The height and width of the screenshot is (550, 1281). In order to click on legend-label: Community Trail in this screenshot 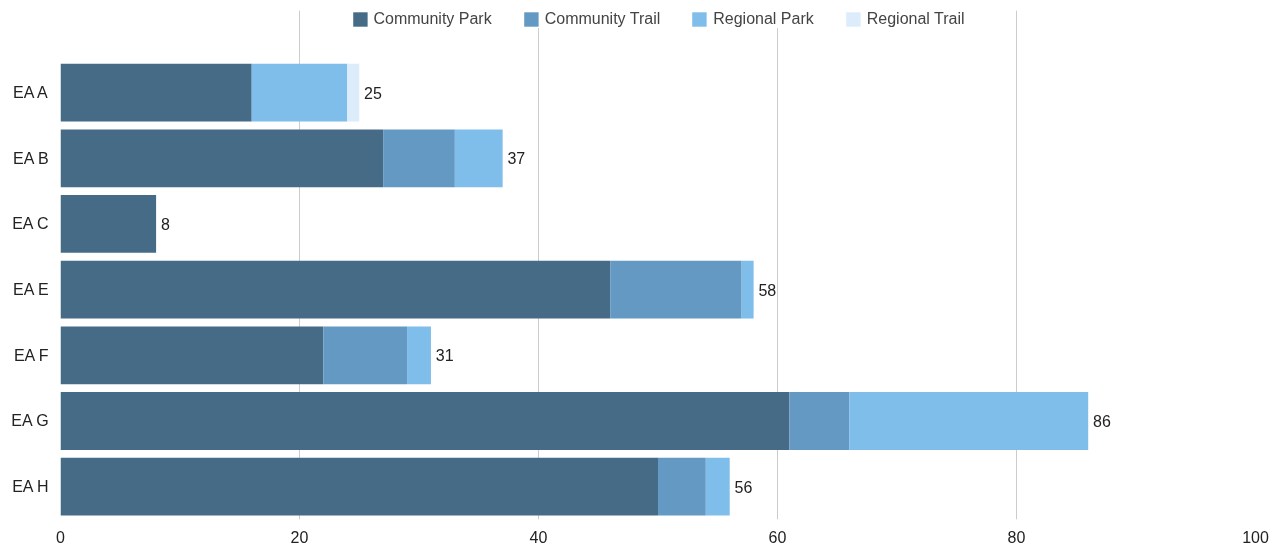, I will do `click(602, 19)`.